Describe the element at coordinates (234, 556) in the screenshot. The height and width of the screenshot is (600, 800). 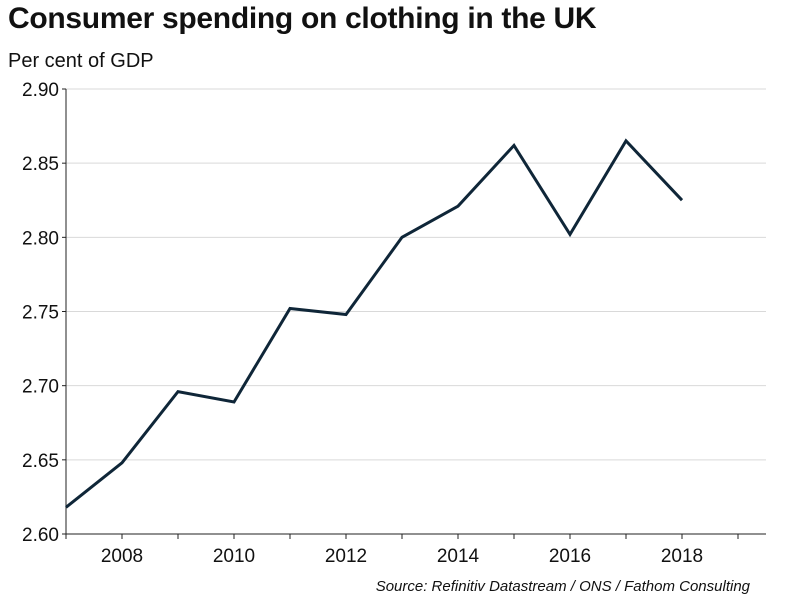
I see `x-tick-label: 2010` at that location.